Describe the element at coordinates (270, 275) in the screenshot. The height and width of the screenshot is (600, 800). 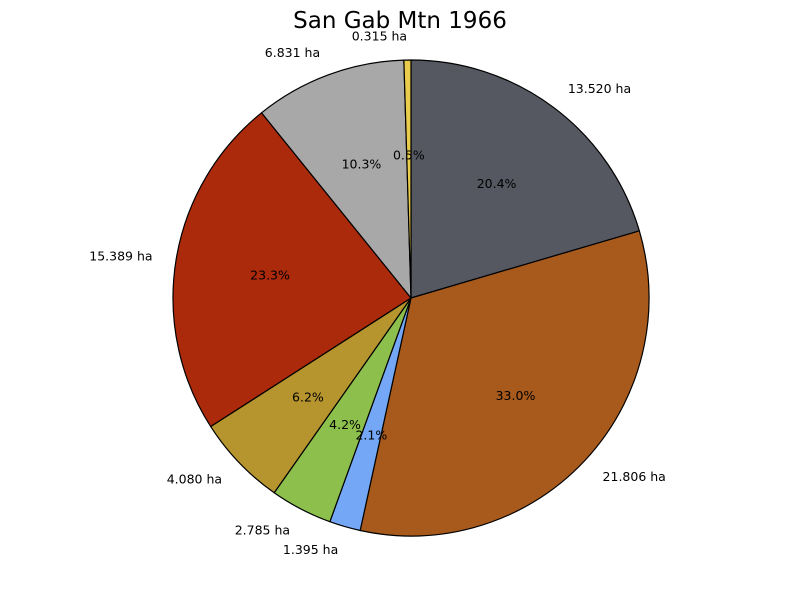
I see `slice-percent-label-5: 23.3%` at that location.